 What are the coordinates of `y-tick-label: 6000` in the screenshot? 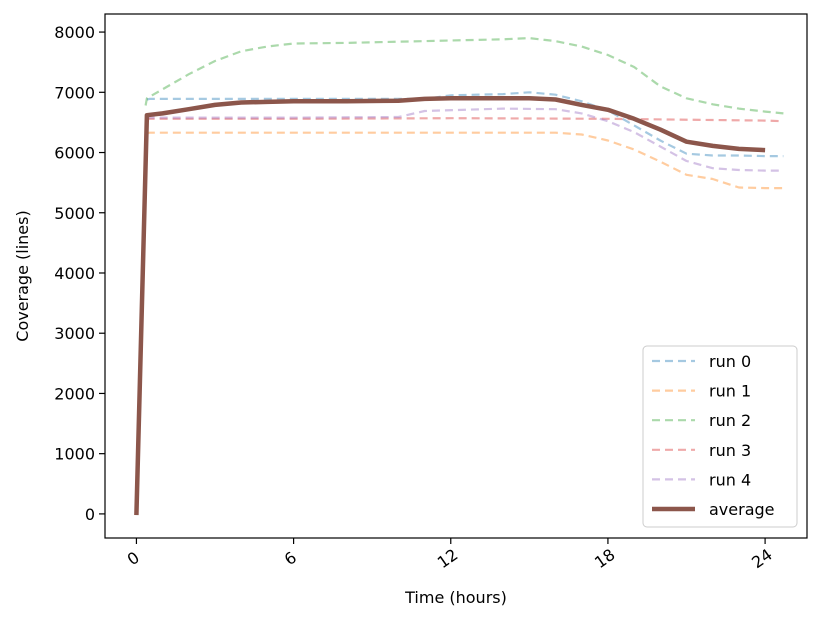 It's located at (74, 153).